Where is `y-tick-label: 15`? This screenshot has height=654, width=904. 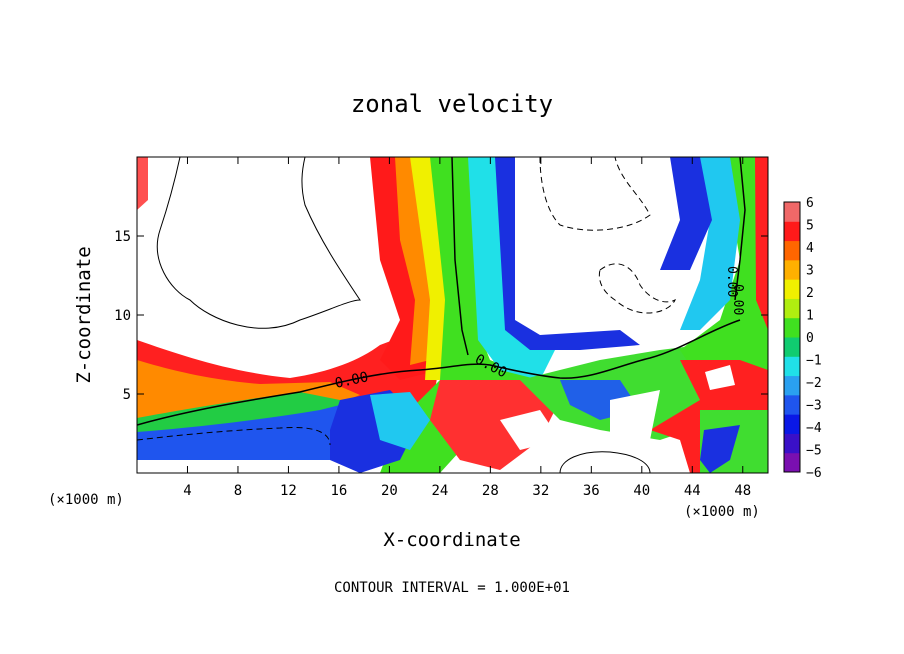
y-tick-label: 15 is located at coordinates (122, 237).